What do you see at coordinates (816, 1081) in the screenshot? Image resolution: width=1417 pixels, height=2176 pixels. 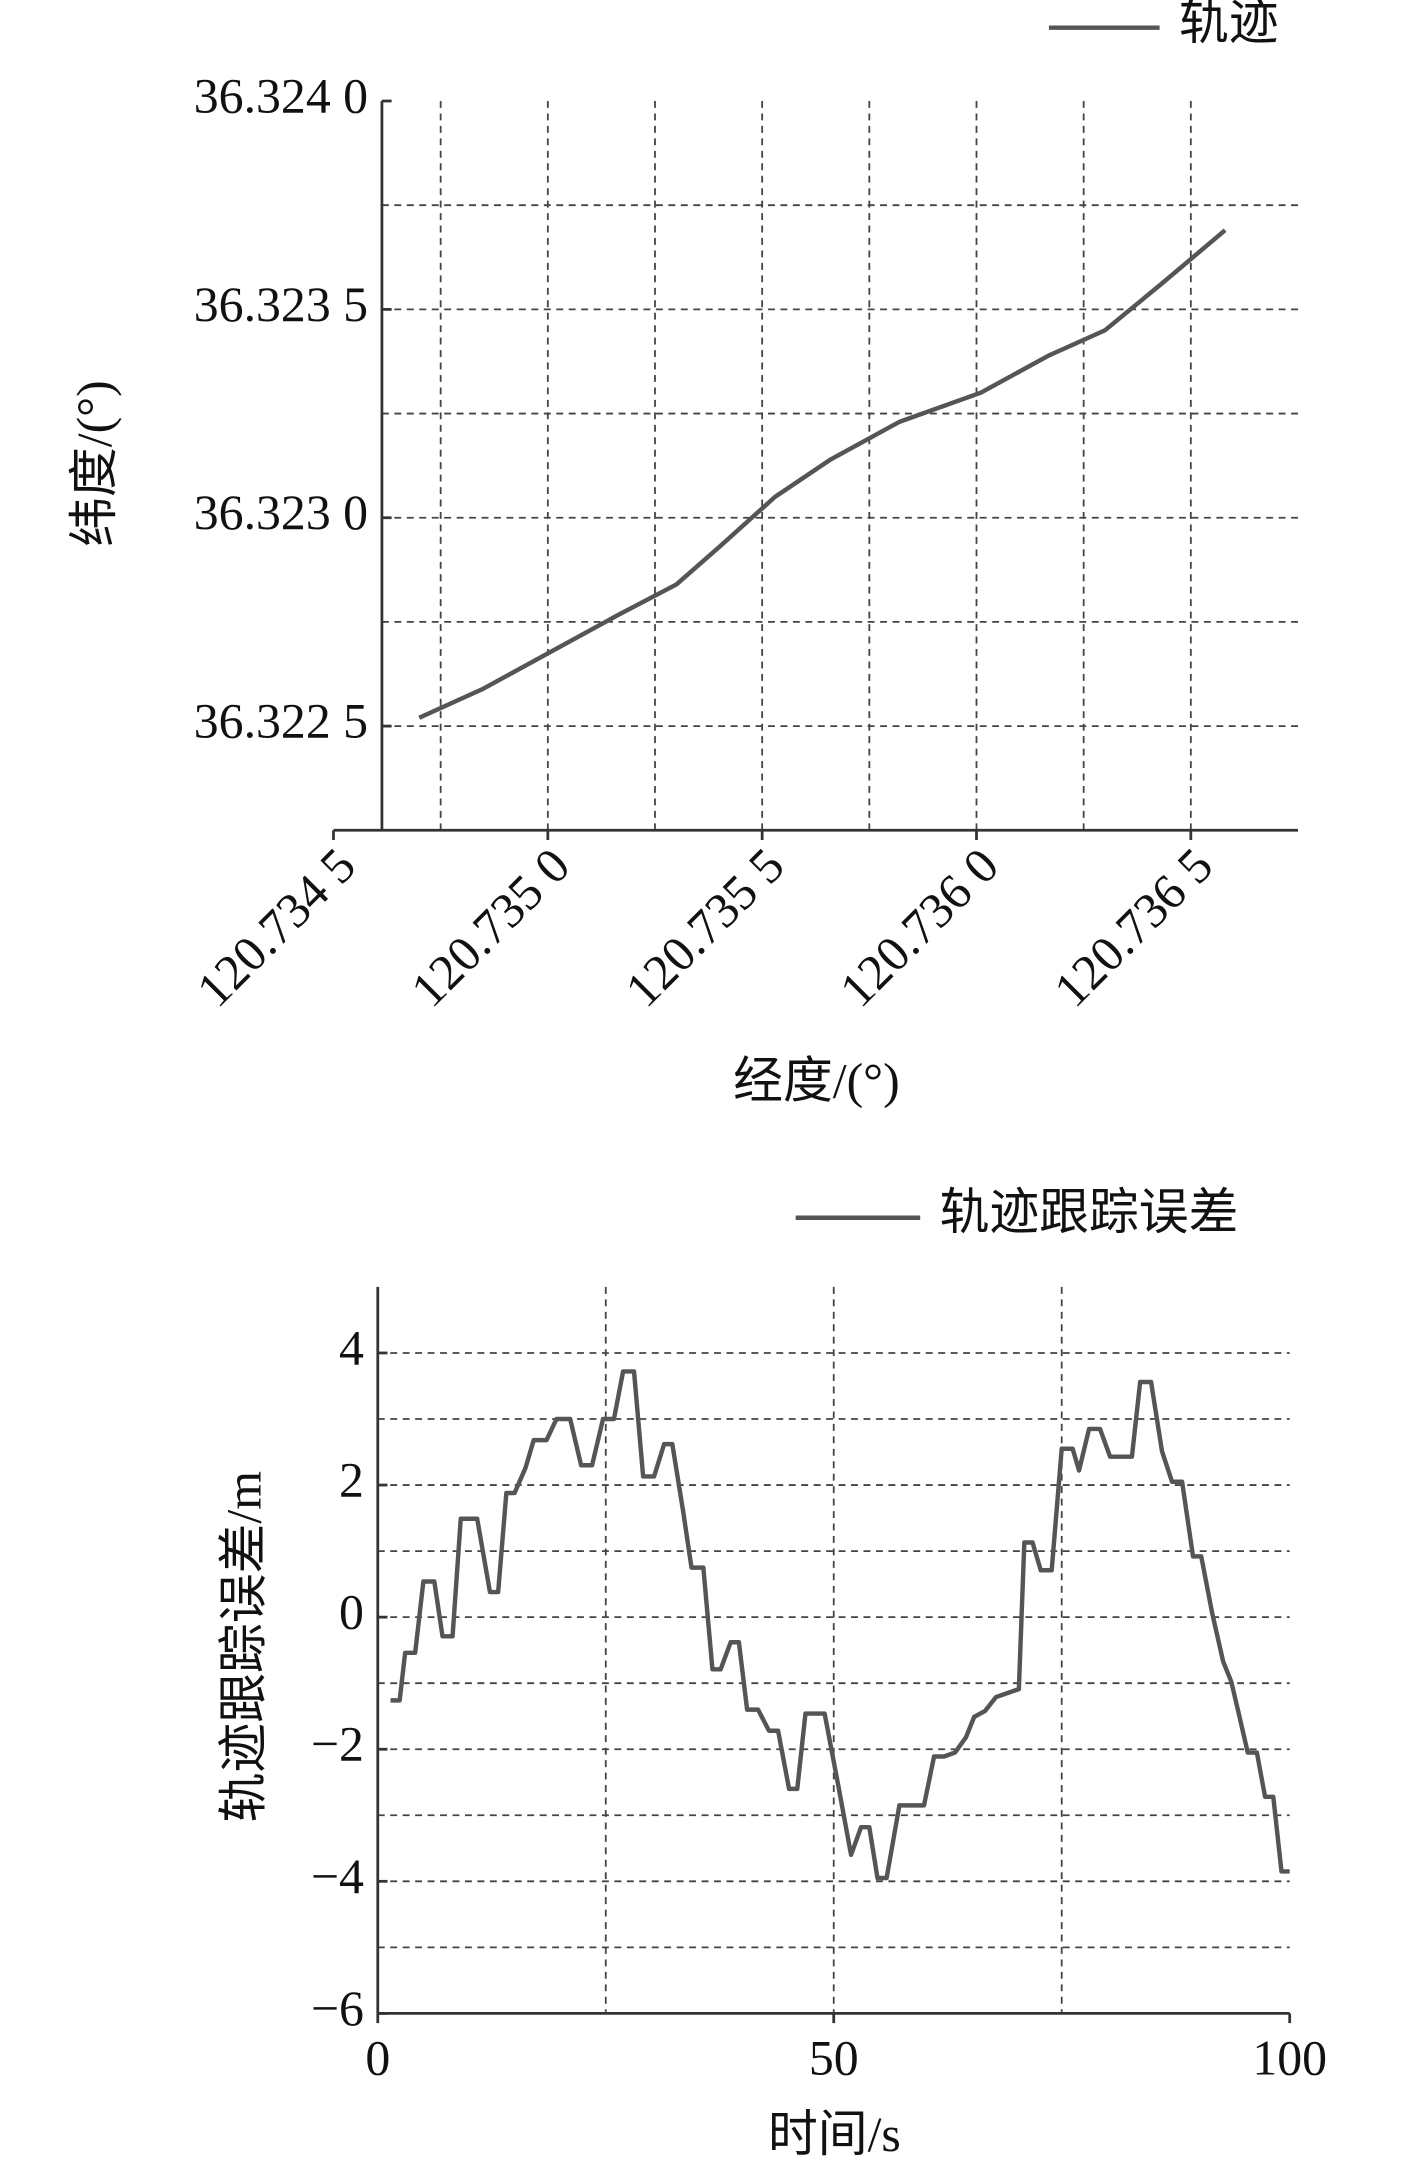 I see `x-axis-label: 经度/(°)` at bounding box center [816, 1081].